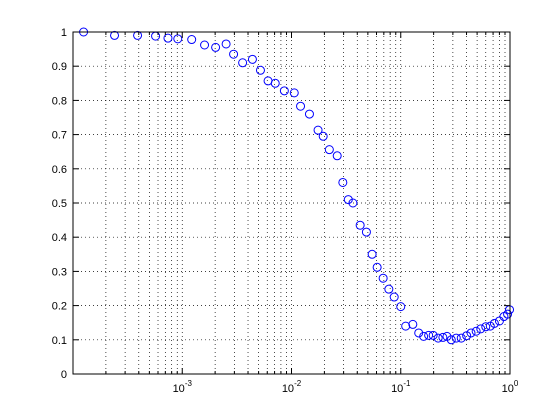  I want to click on y-tick-label: 0.3, so click(59, 272).